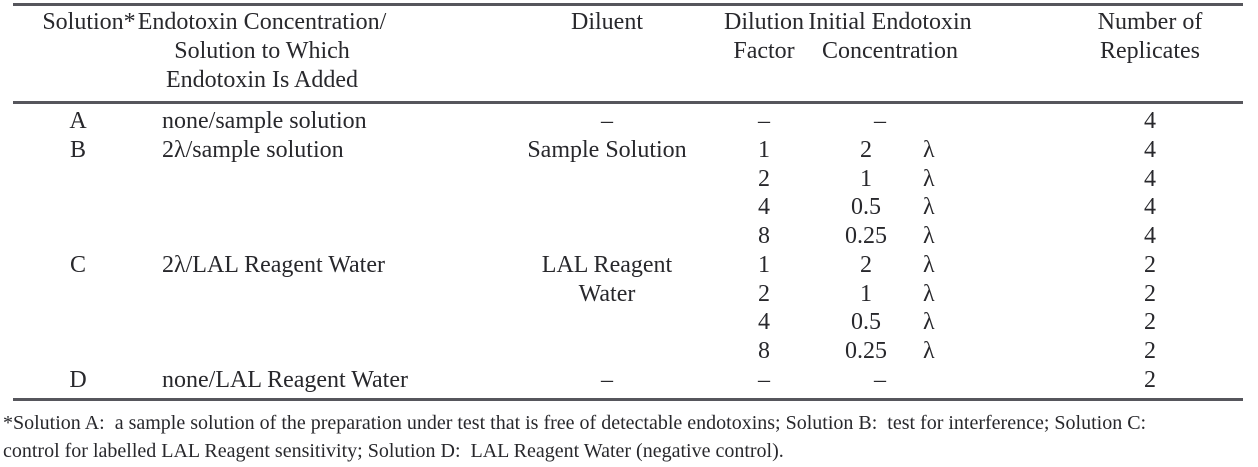 The image size is (1258, 467). I want to click on cell-diluent: Water, so click(607, 293).